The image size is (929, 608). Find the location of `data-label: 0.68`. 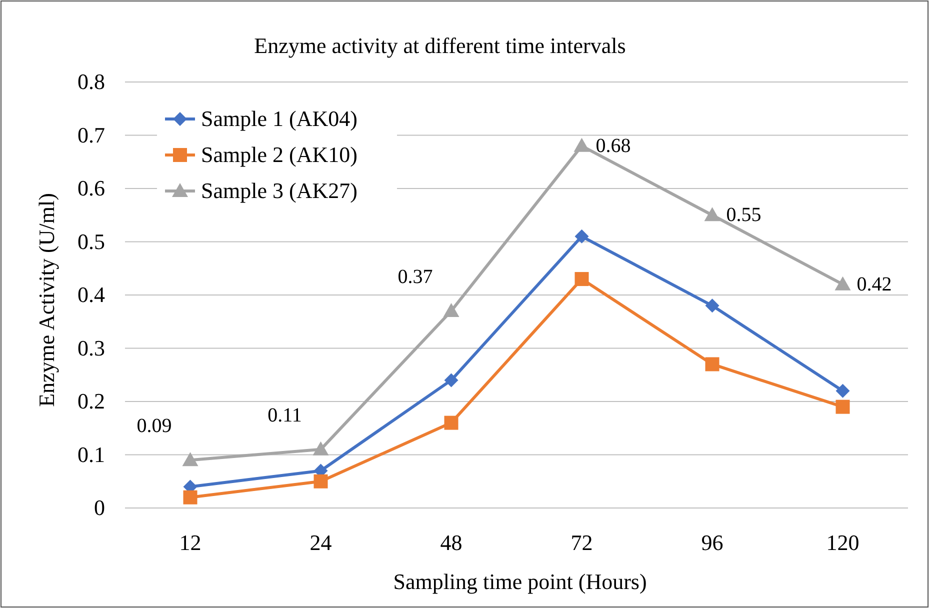

data-label: 0.68 is located at coordinates (613, 145).